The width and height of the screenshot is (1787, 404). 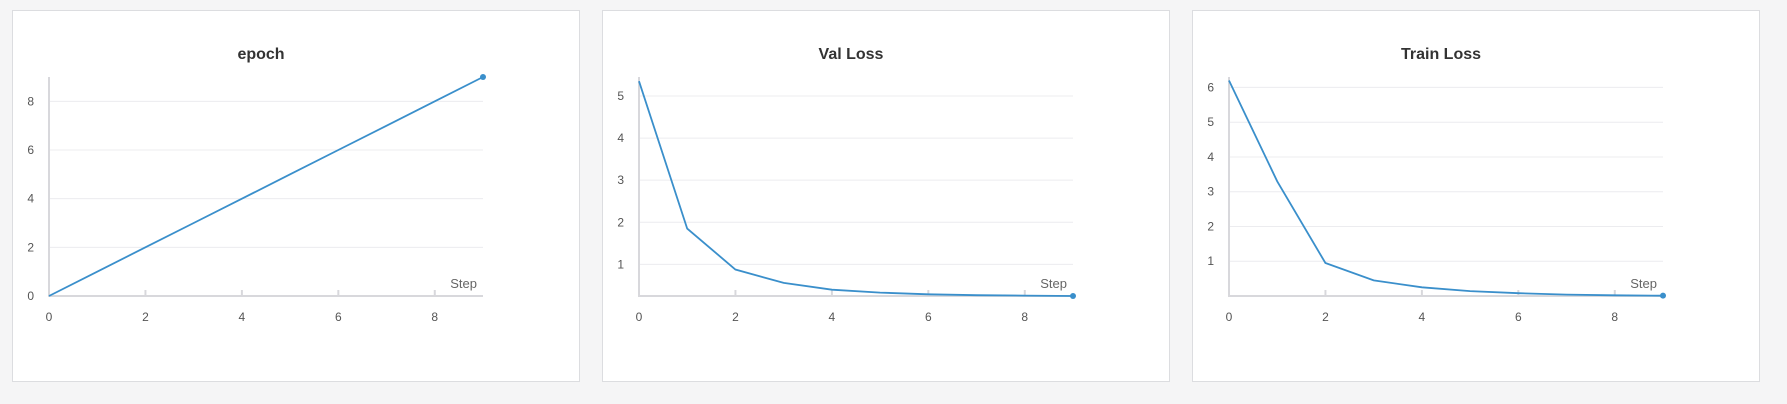 What do you see at coordinates (735, 317) in the screenshot?
I see `val-loss-x-tick-label: 2` at bounding box center [735, 317].